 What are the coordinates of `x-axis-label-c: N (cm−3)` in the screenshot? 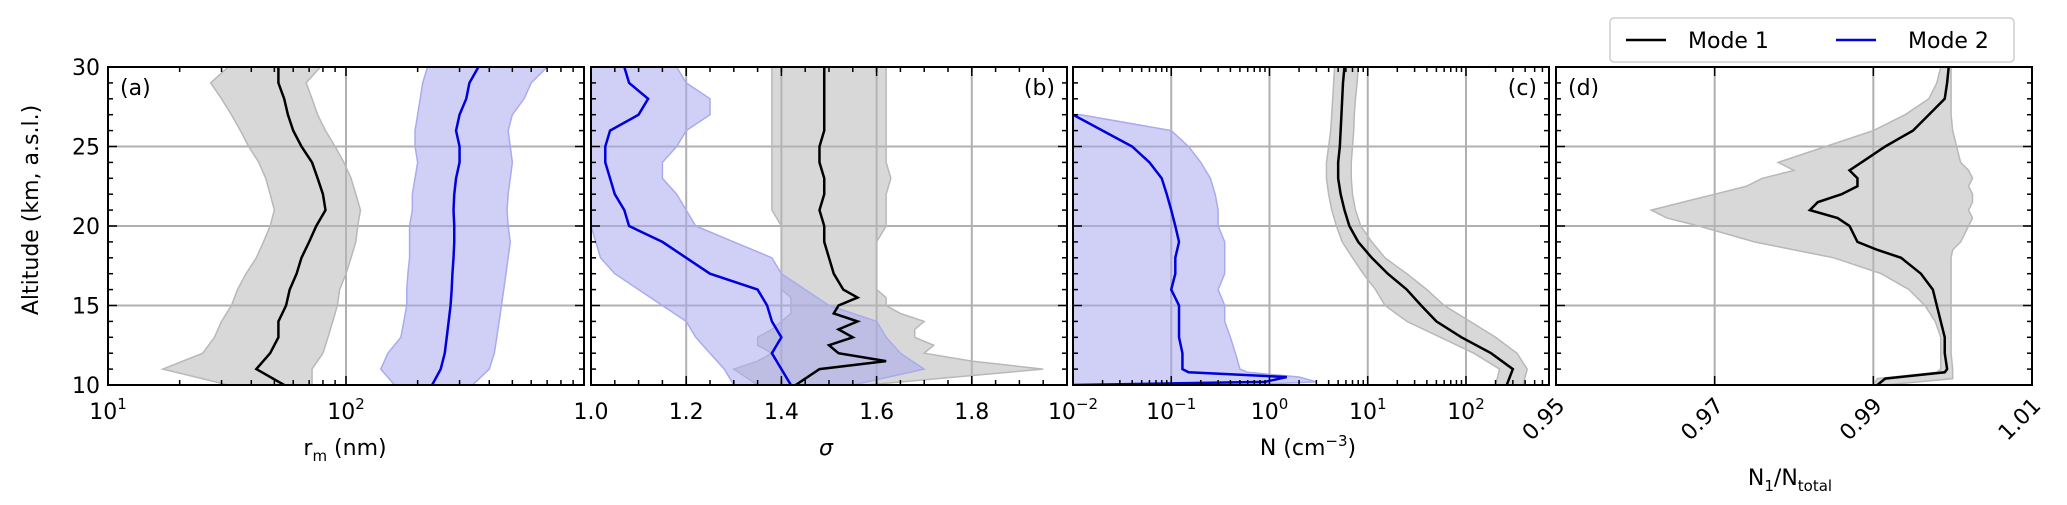 It's located at (1308, 446).